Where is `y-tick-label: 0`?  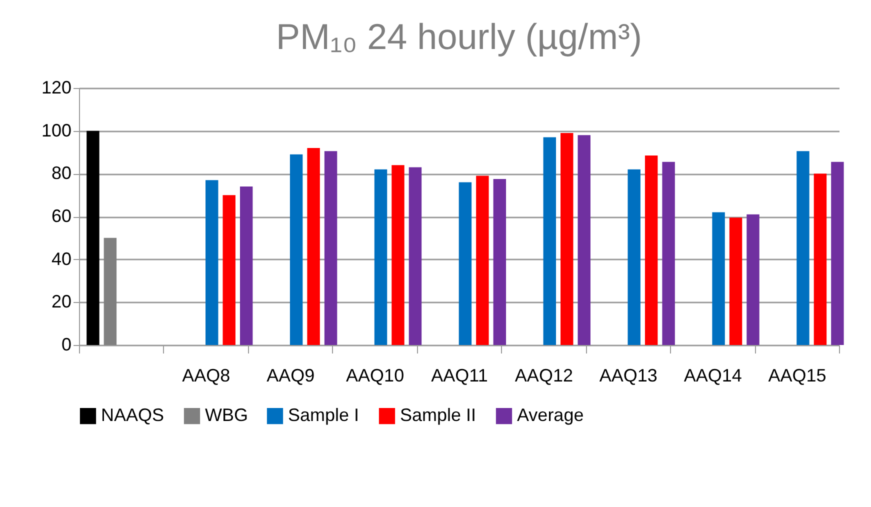
y-tick-label: 0 is located at coordinates (66, 344).